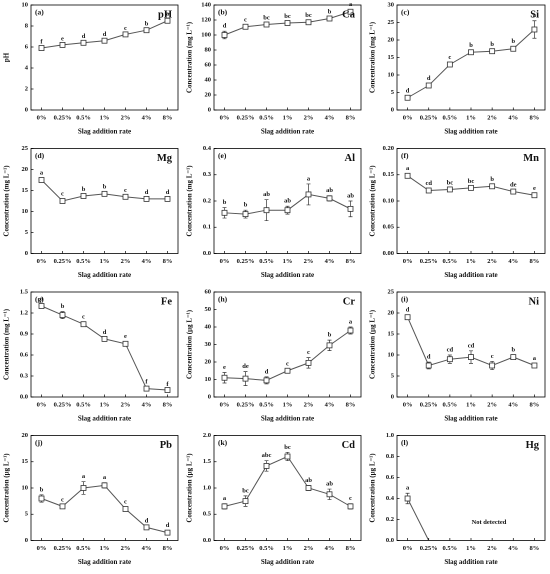 The width and height of the screenshot is (550, 574). Describe the element at coordinates (450, 182) in the screenshot. I see `significance-letter: bc` at that location.